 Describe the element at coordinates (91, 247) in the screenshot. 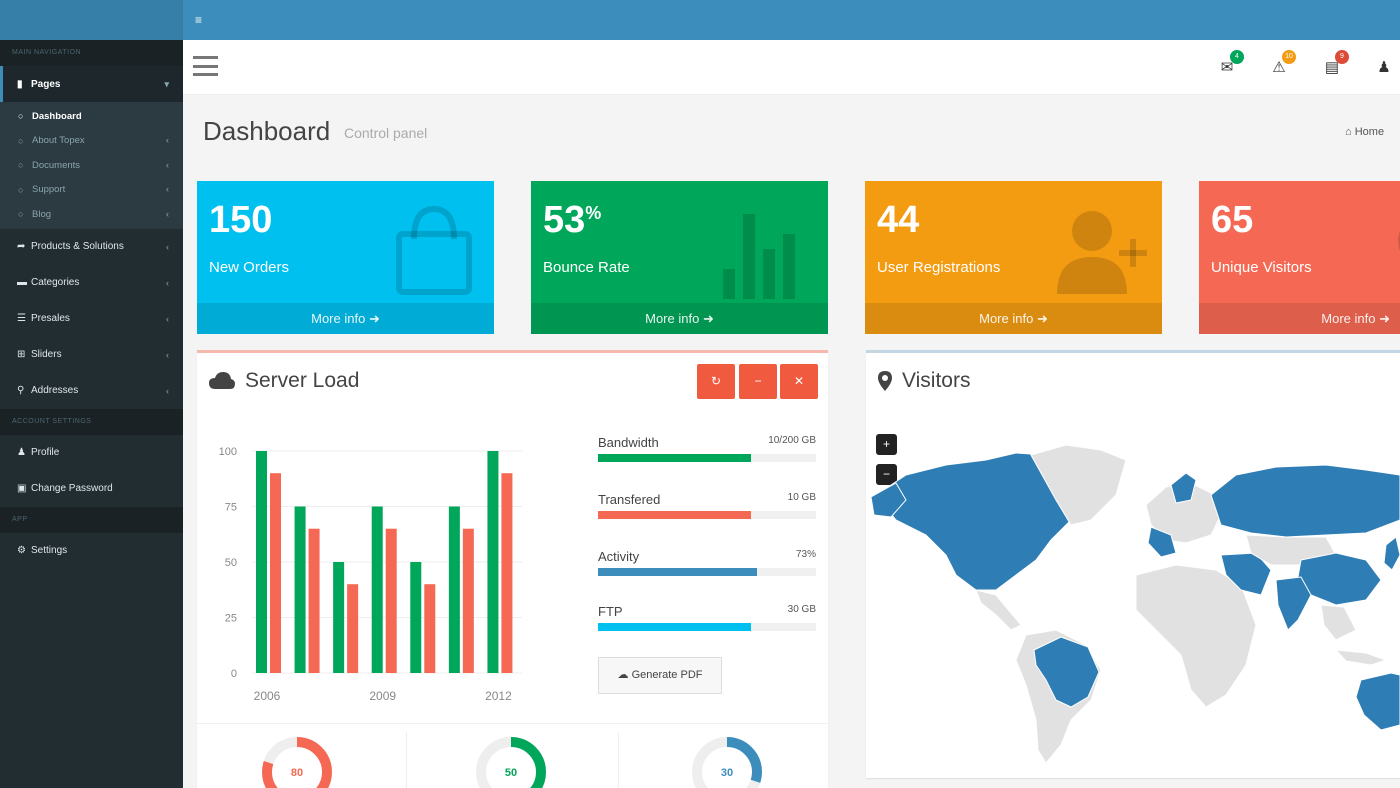

I see `sidebar-item-products: ➦ Products & Solutions ‹` at that location.